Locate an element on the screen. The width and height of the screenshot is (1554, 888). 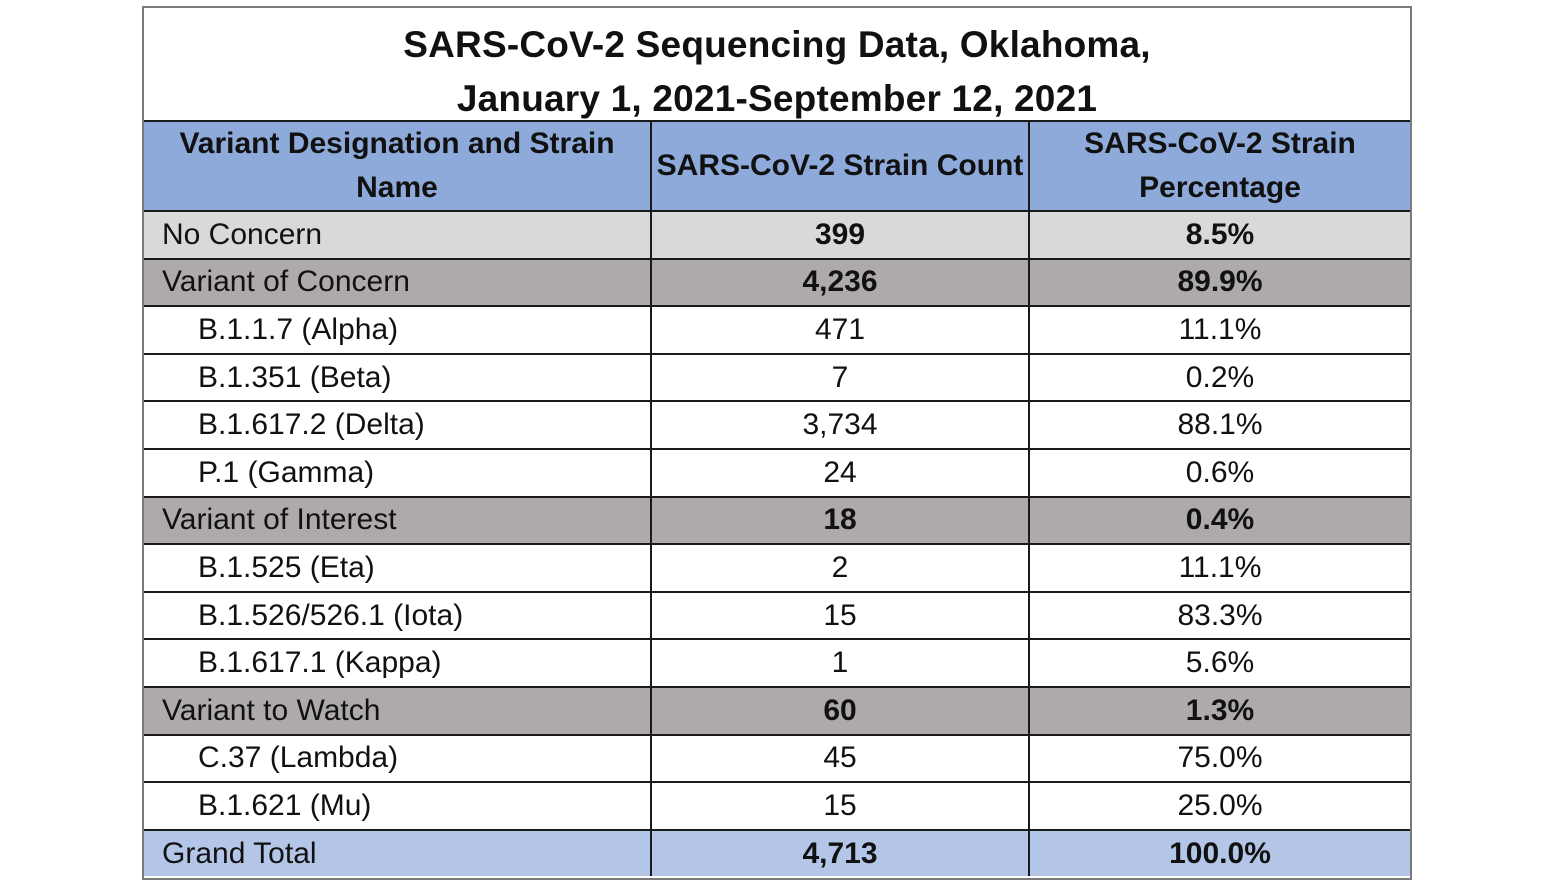
variant-name-cell: B.1.1.7 (Alpha) is located at coordinates (398, 330).